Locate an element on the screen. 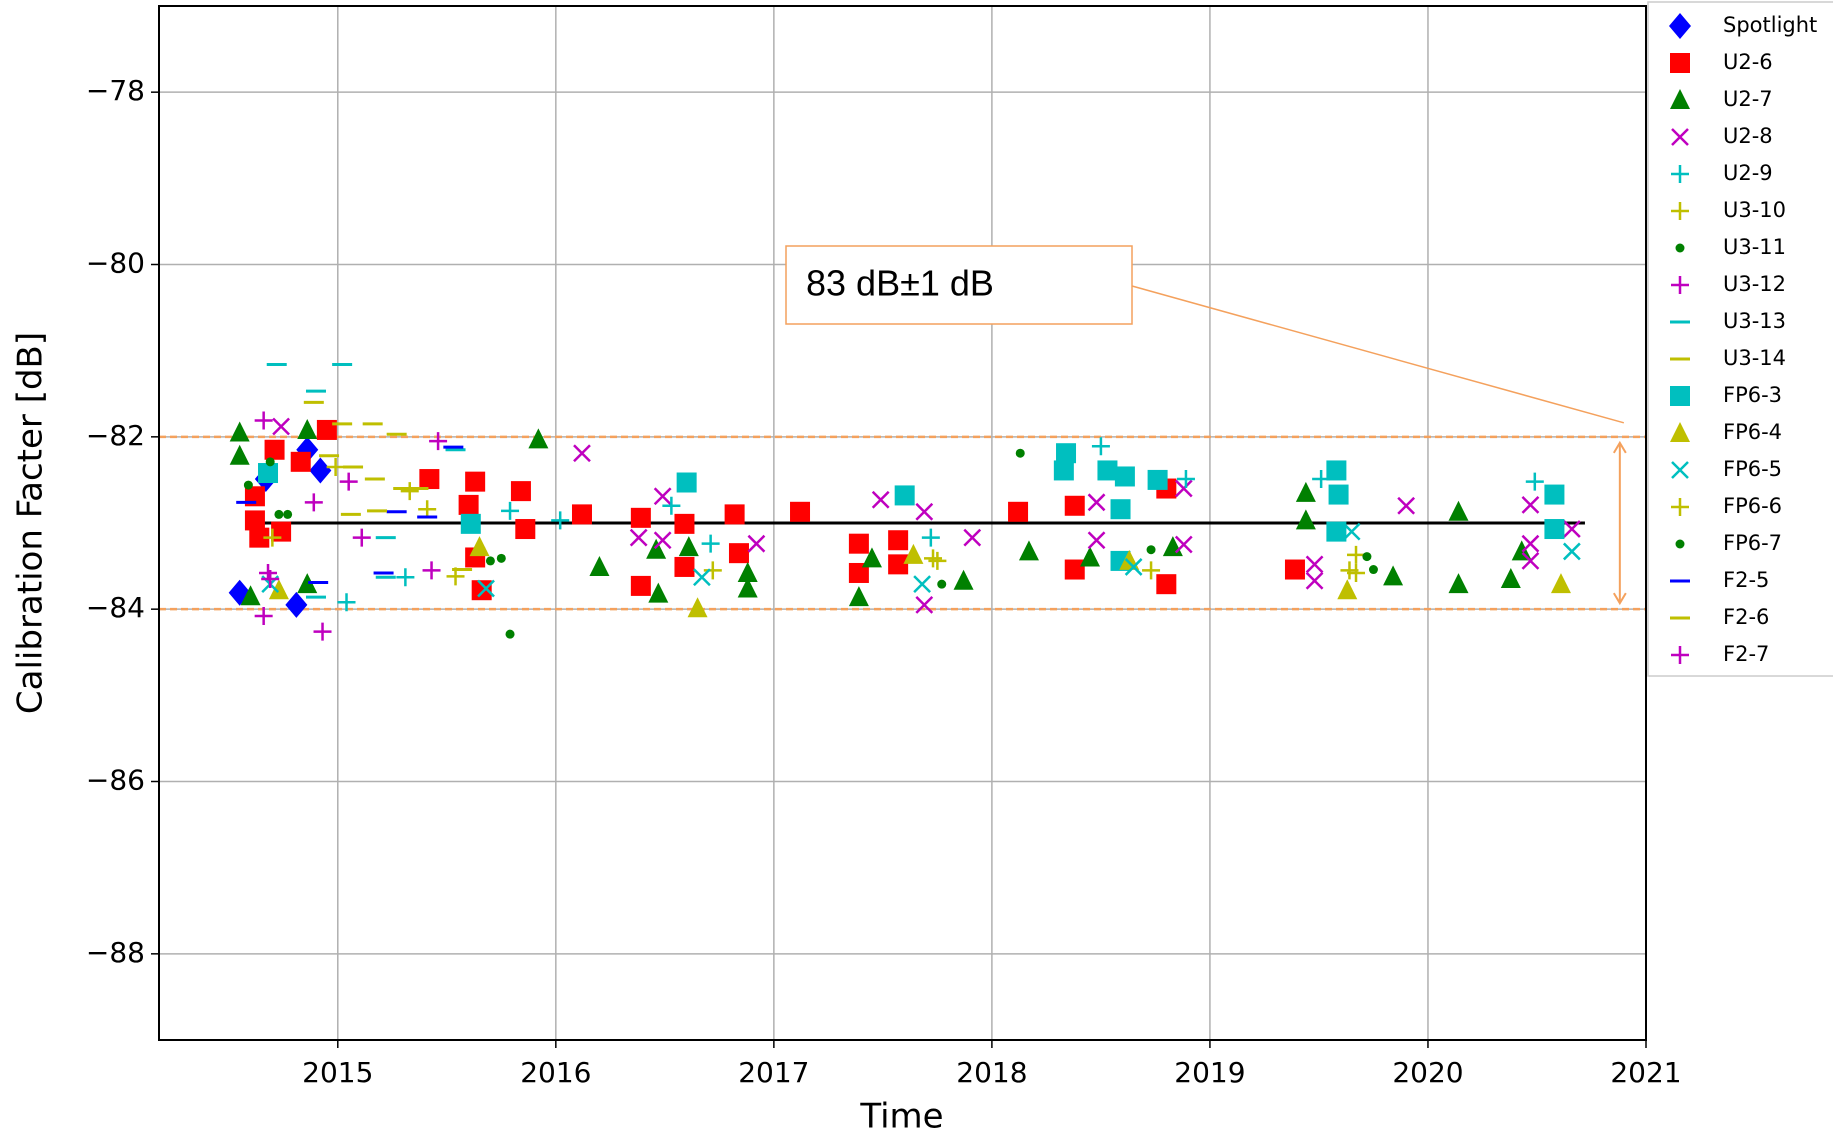 This screenshot has width=1833, height=1139. legend-label: U3-12 is located at coordinates (1754, 284).